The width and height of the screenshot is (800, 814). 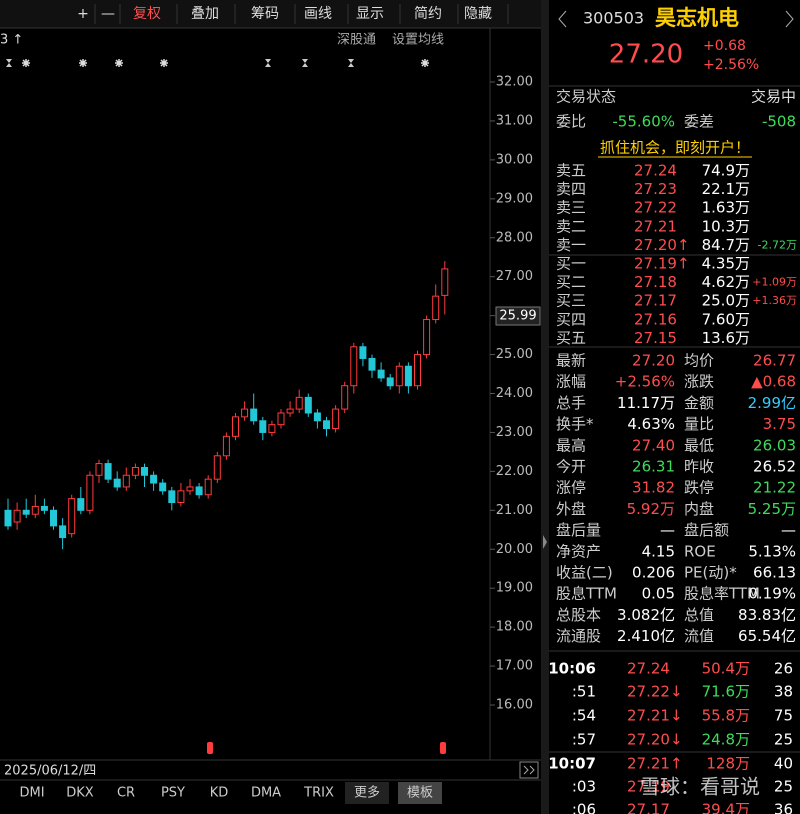 I want to click on chart-link: 设置均线, so click(x=418, y=40).